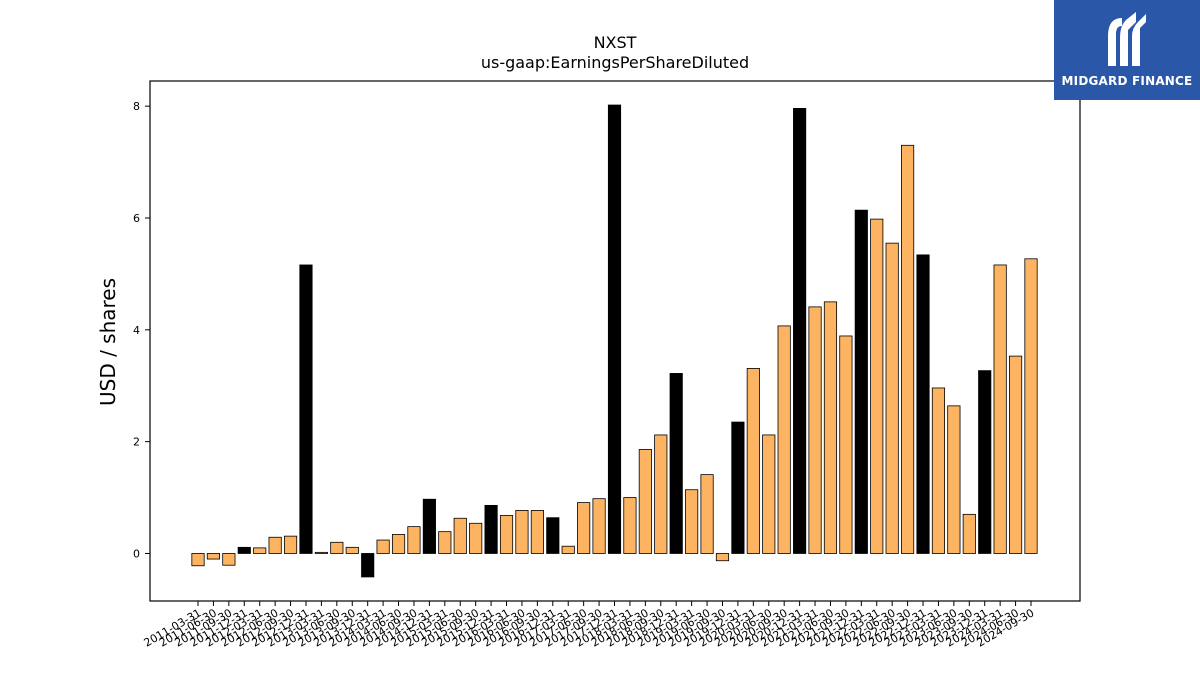 The height and width of the screenshot is (675, 1200). Describe the element at coordinates (136, 218) in the screenshot. I see `y-tick-label: 6` at that location.